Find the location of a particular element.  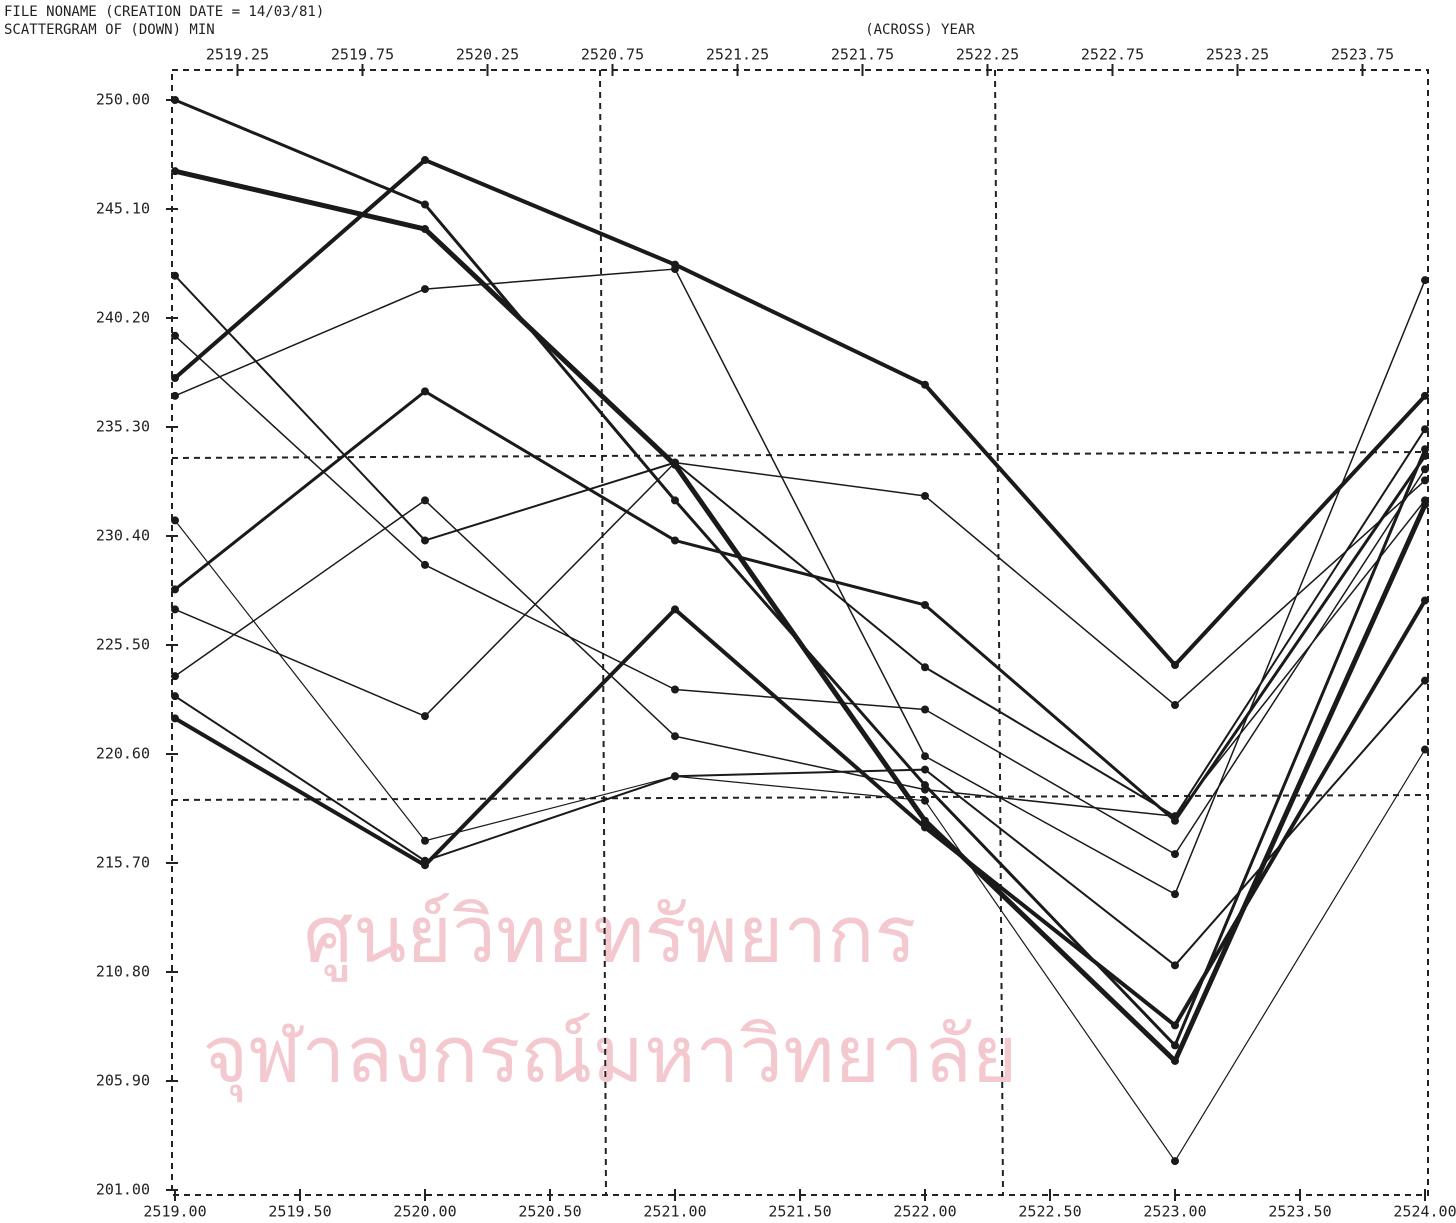

y-tick-label: 205.90 is located at coordinates (123, 1081).